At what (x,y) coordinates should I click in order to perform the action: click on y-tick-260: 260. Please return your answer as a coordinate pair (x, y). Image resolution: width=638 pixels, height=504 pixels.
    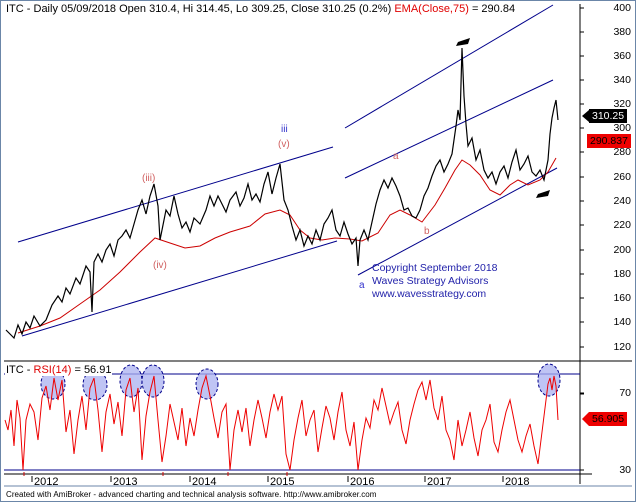
    Looking at the image, I should click on (622, 177).